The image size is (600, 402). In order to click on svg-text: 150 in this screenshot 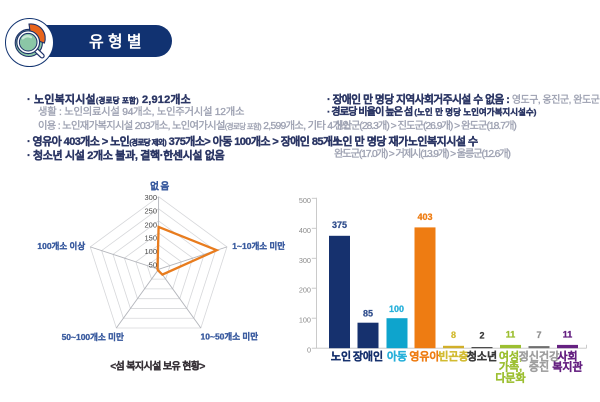, I will do `click(150, 238)`.